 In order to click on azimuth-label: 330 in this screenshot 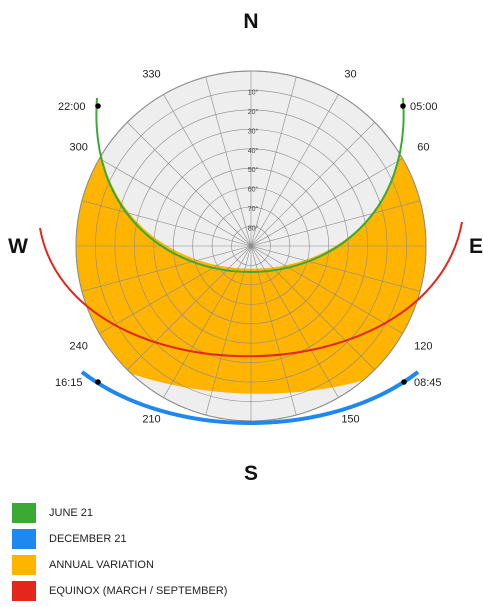, I will do `click(151, 75)`.